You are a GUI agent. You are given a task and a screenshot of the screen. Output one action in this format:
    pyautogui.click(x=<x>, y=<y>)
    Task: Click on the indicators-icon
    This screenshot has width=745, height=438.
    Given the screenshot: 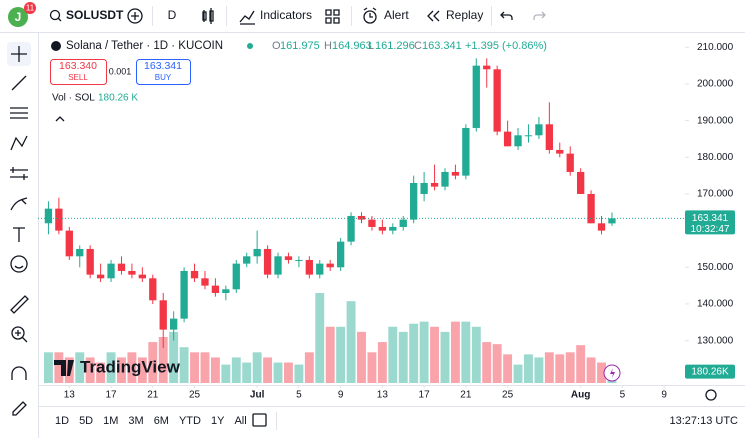 What is the action you would take?
    pyautogui.click(x=247, y=17)
    